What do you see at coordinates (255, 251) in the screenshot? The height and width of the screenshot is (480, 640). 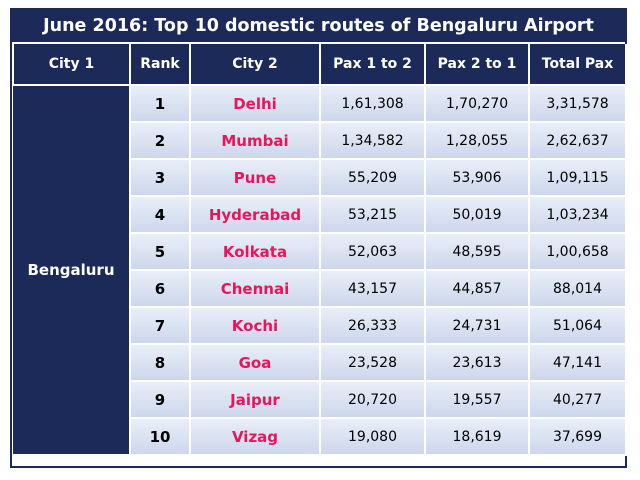 I see `destination-city-cell: Kolkata` at bounding box center [255, 251].